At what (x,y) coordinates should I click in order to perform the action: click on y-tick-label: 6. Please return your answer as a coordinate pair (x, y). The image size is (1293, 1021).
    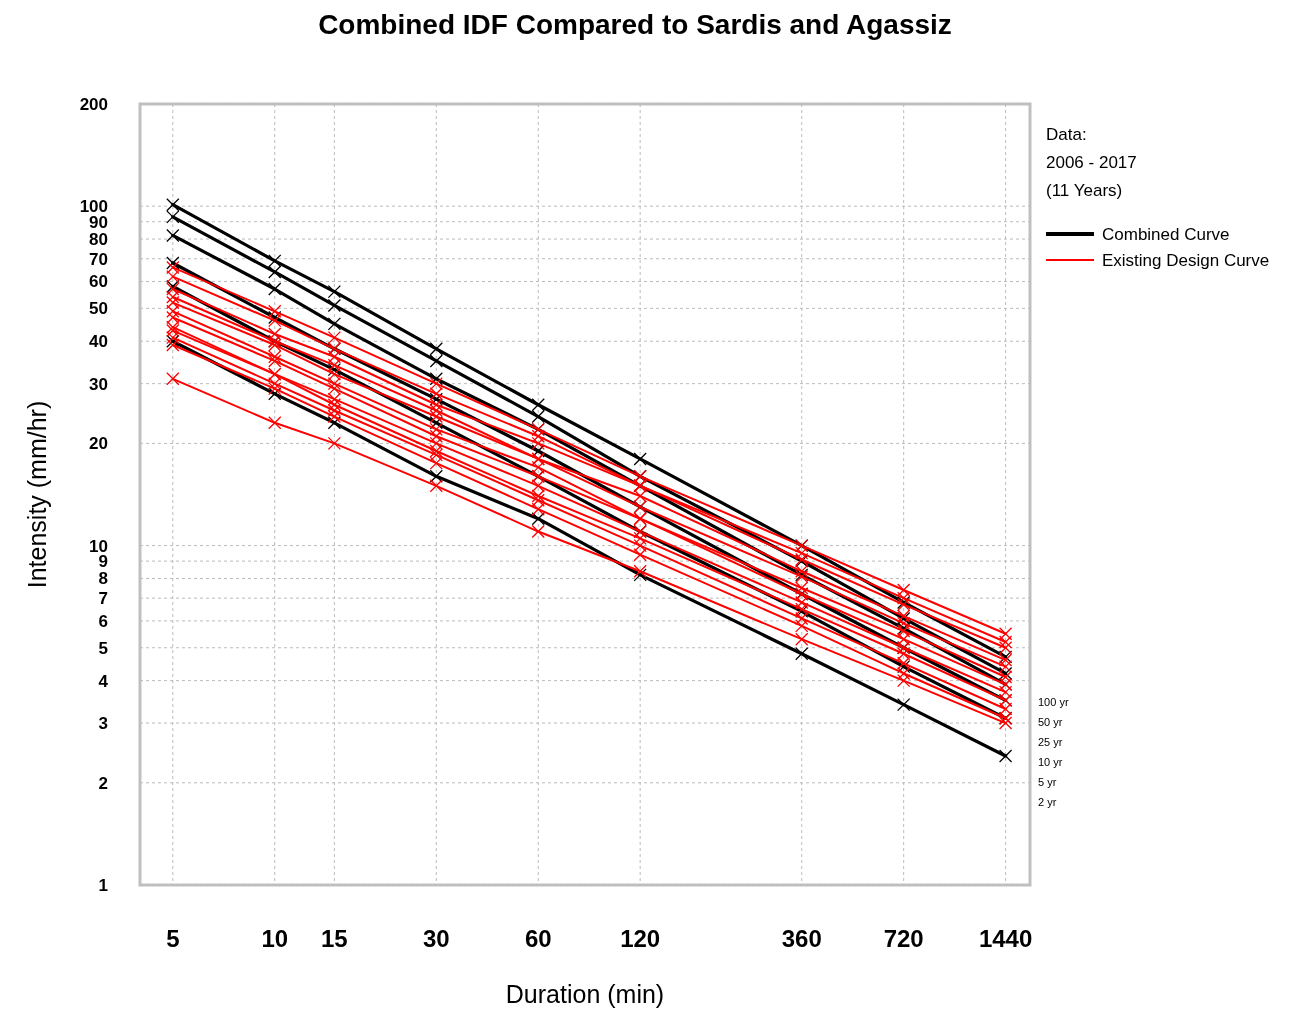
    Looking at the image, I should click on (103, 621).